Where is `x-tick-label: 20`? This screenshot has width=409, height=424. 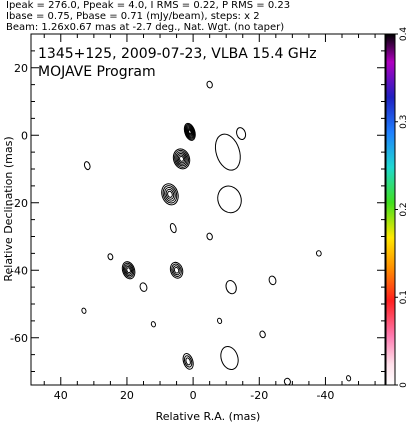
x-tick-label: 20 is located at coordinates (127, 395).